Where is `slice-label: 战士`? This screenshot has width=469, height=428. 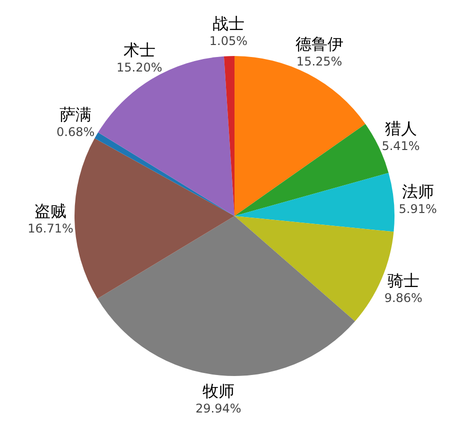
slice-label: 战士 is located at coordinates (228, 24).